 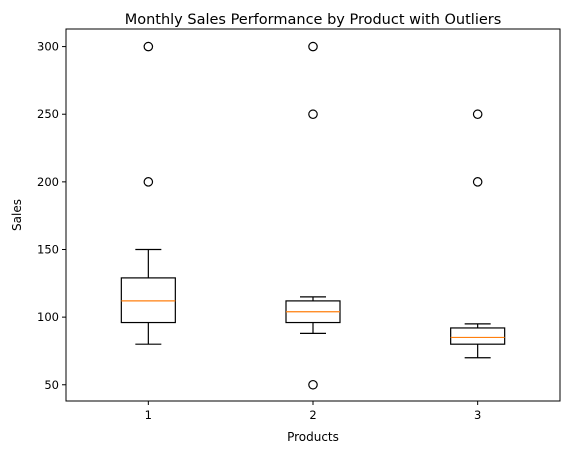 What do you see at coordinates (51, 216) in the screenshot?
I see `y-axis: 50 100 150 200 250 300` at bounding box center [51, 216].